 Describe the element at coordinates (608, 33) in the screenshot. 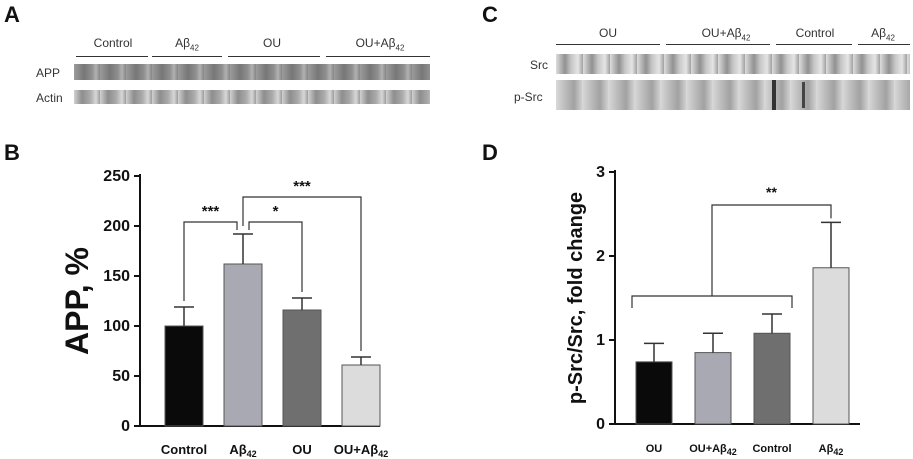

I see `blot-c-group-label: OU` at that location.